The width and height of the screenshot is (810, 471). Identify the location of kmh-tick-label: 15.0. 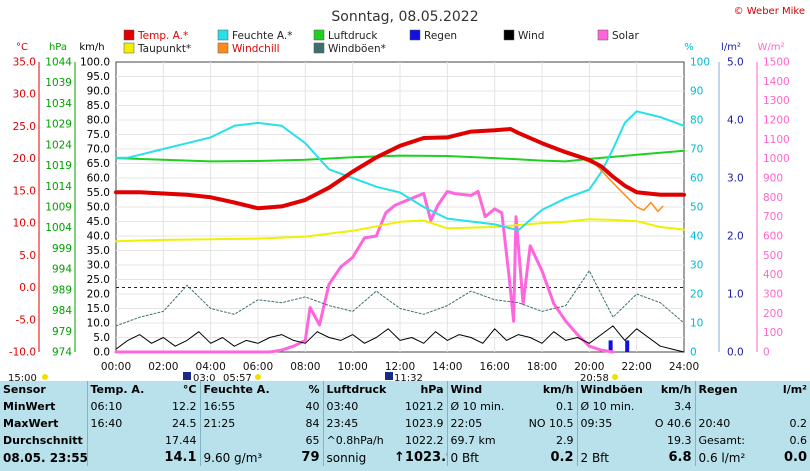
(98, 309).